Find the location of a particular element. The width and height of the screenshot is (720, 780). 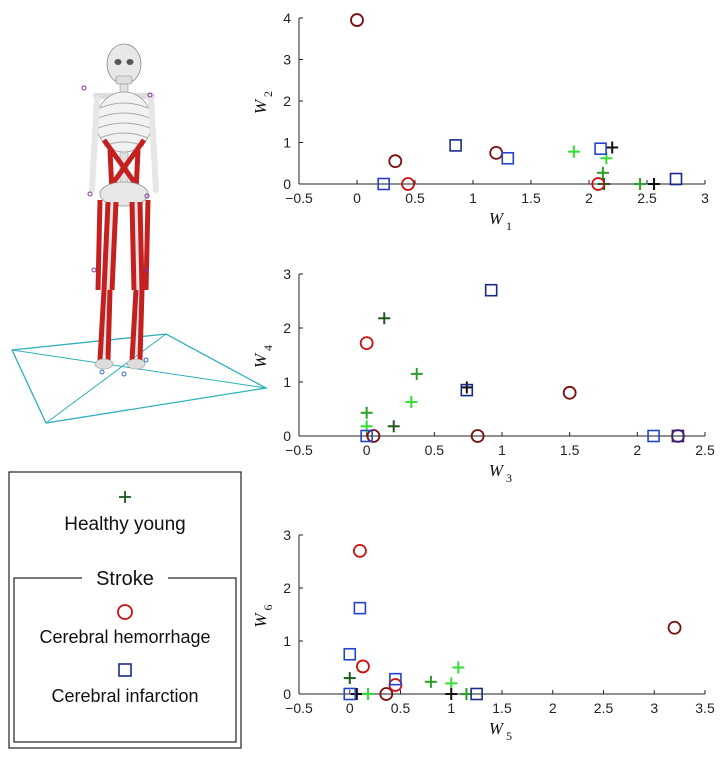

x-axis-label-subscript: 5 is located at coordinates (509, 736).